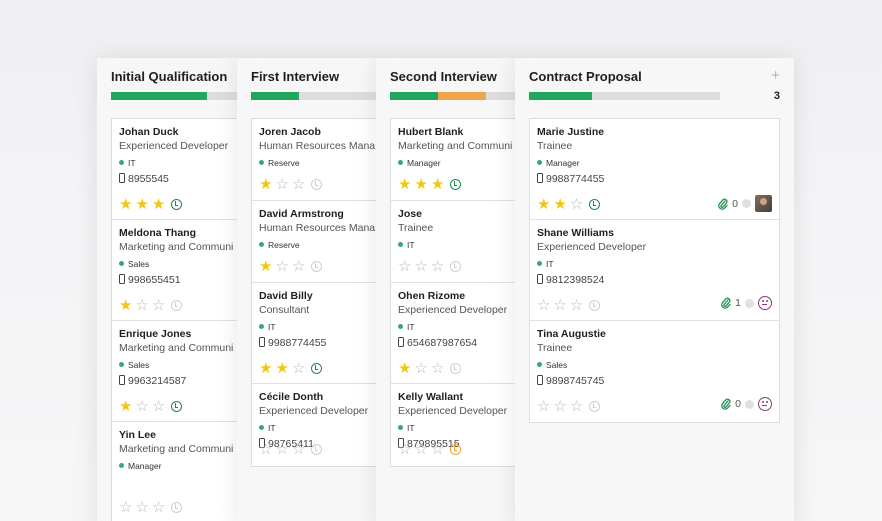 This screenshot has height=521, width=882. What do you see at coordinates (453, 242) in the screenshot?
I see `applicant-card: Jose Trainee IT ☆ ☆ ☆` at bounding box center [453, 242].